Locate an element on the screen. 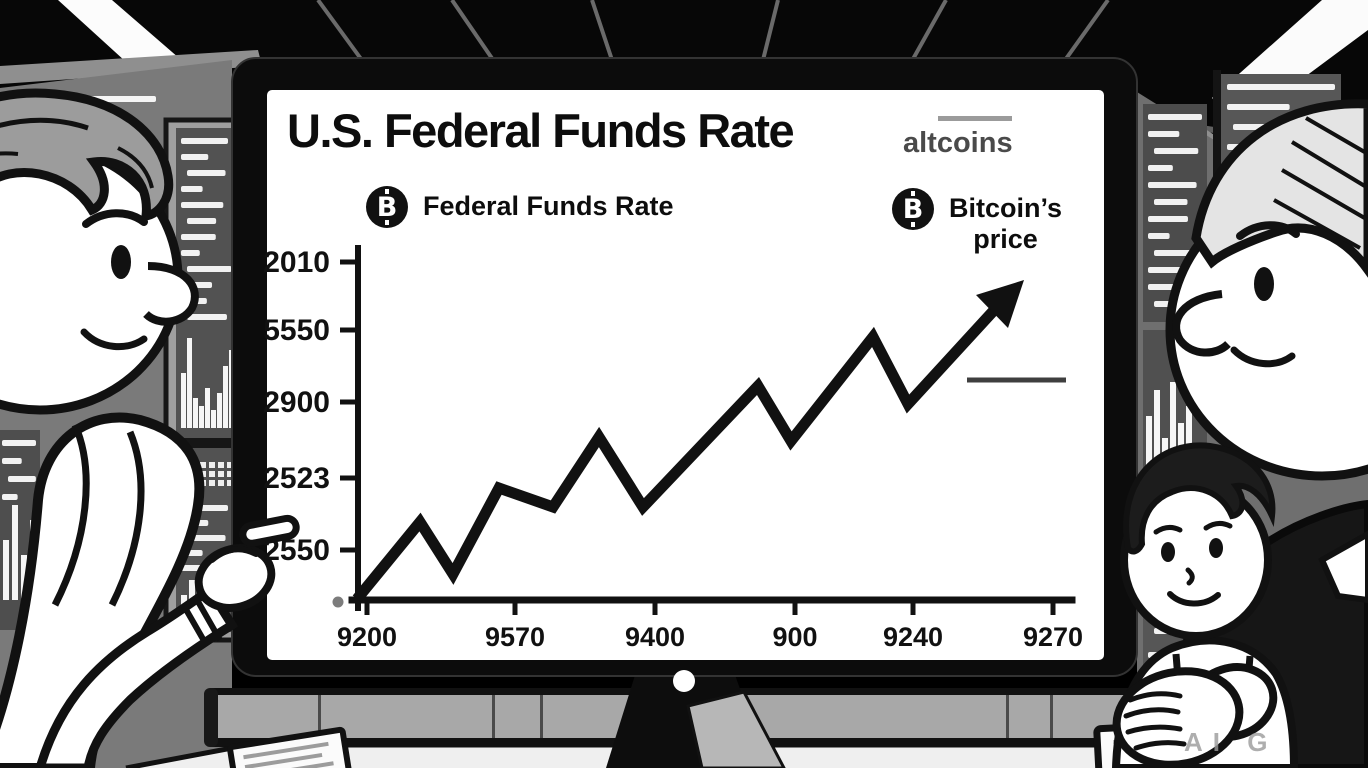 Image resolution: width=1368 pixels, height=768 pixels. rack-divider is located at coordinates (204, 443).